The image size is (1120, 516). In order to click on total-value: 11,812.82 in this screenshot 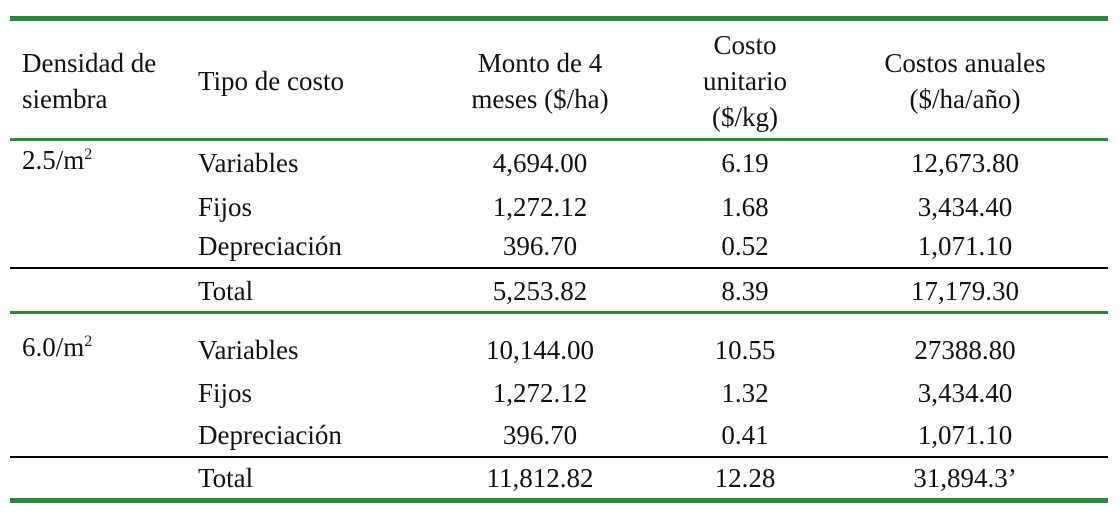, I will do `click(540, 478)`.